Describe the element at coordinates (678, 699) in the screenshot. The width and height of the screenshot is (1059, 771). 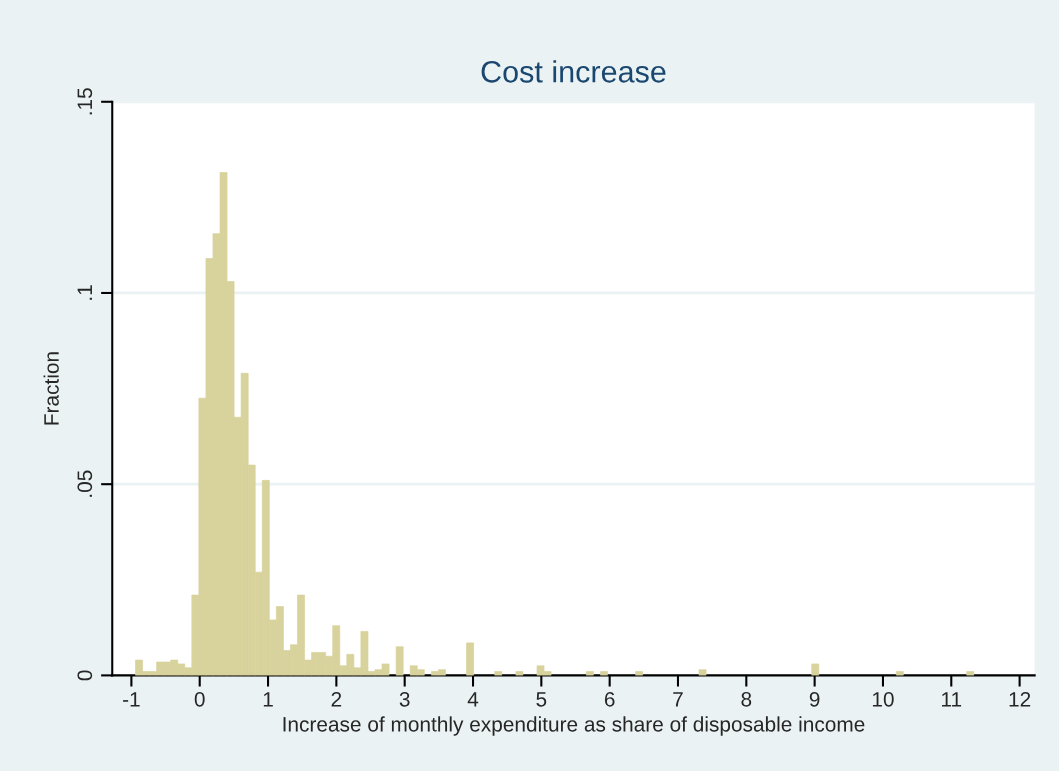
I see `x-tick-label: 7` at that location.